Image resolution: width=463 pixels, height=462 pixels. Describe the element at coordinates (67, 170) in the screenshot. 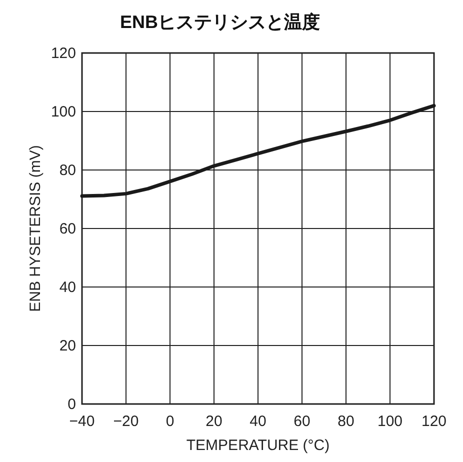

I see `y-tick-label: 80` at that location.